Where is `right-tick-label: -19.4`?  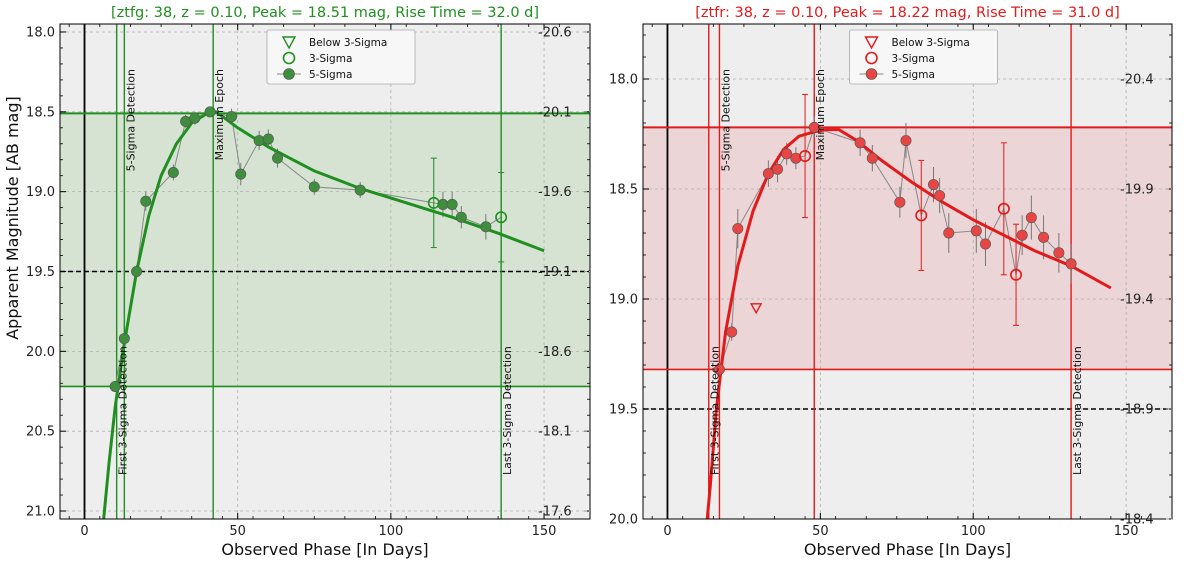
right-tick-label: -19.4 is located at coordinates (1137, 300).